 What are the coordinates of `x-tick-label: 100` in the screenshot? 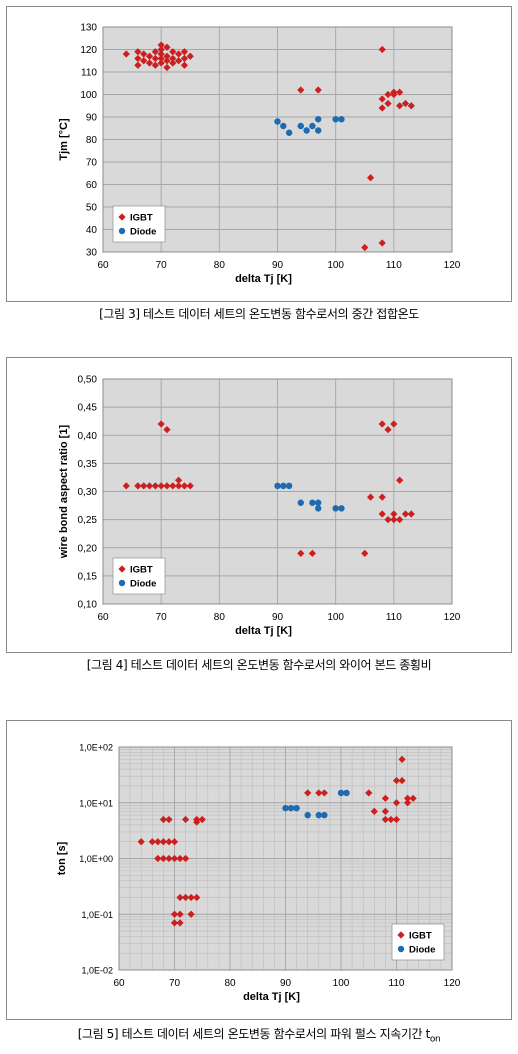 It's located at (335, 617).